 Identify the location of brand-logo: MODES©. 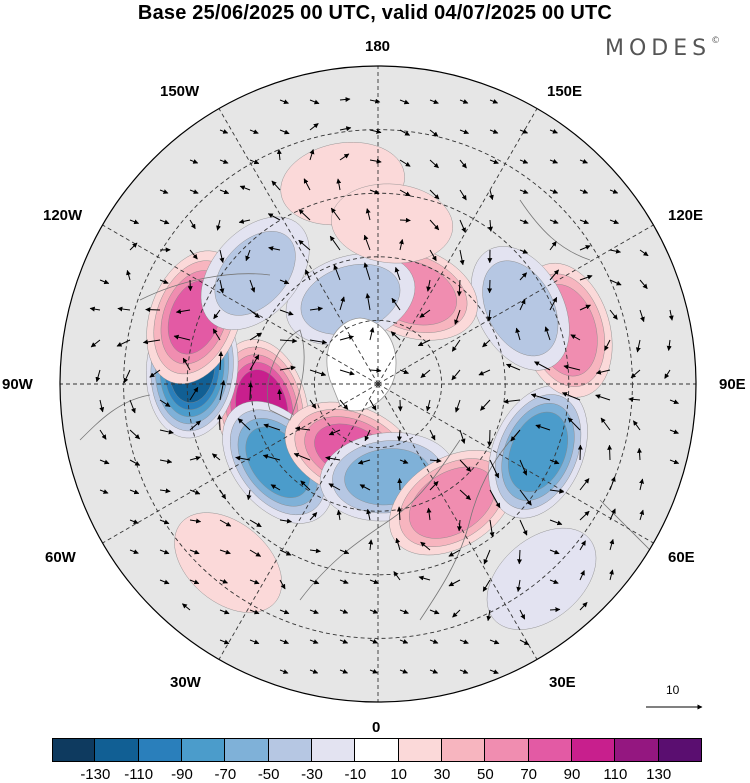
(662, 48).